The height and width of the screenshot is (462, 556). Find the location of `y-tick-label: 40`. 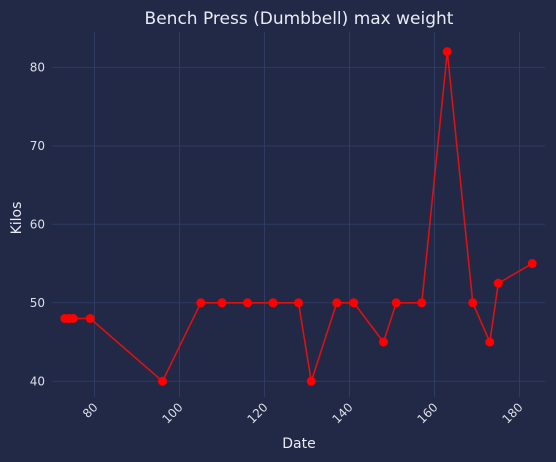

y-tick-label: 40 is located at coordinates (37, 381).